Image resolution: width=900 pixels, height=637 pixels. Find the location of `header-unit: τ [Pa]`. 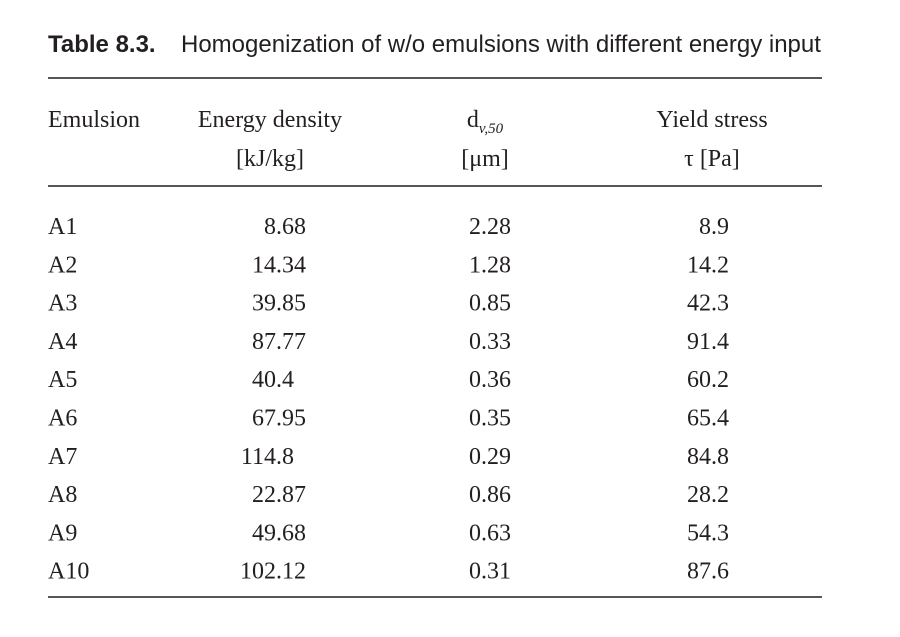

header-unit: τ [Pa] is located at coordinates (712, 159).